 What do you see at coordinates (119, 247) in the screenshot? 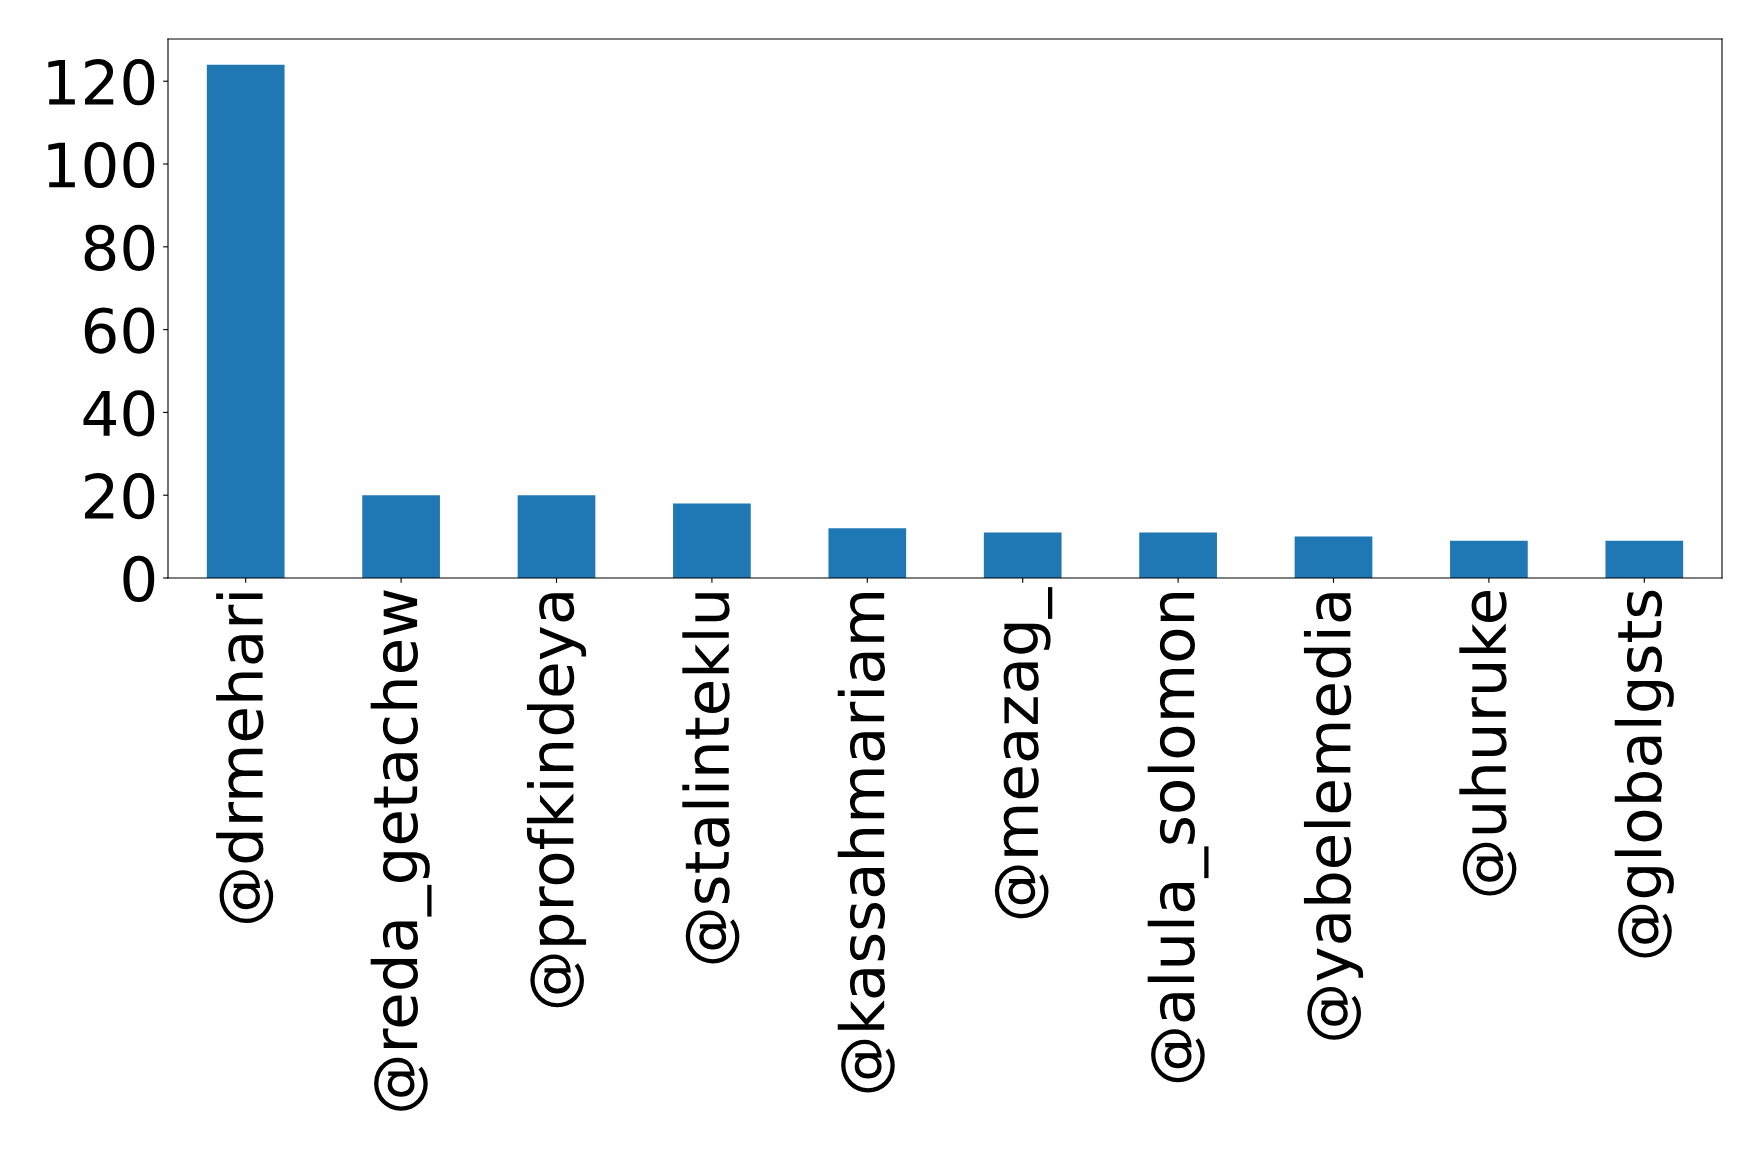
I see `y-tick-label: 80` at bounding box center [119, 247].